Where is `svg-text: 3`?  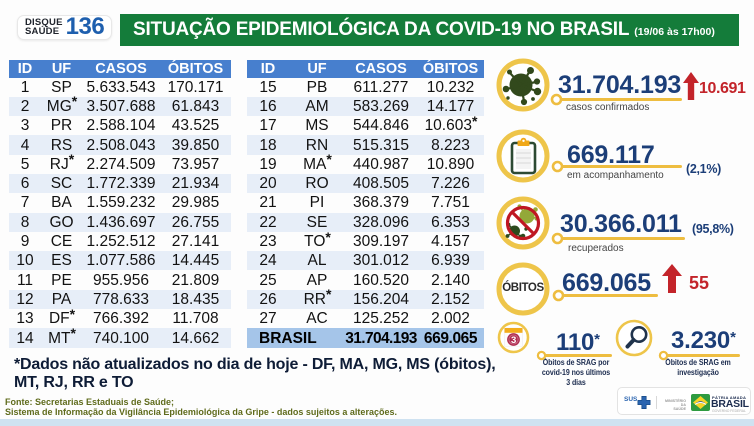 svg-text: 3 is located at coordinates (513, 340).